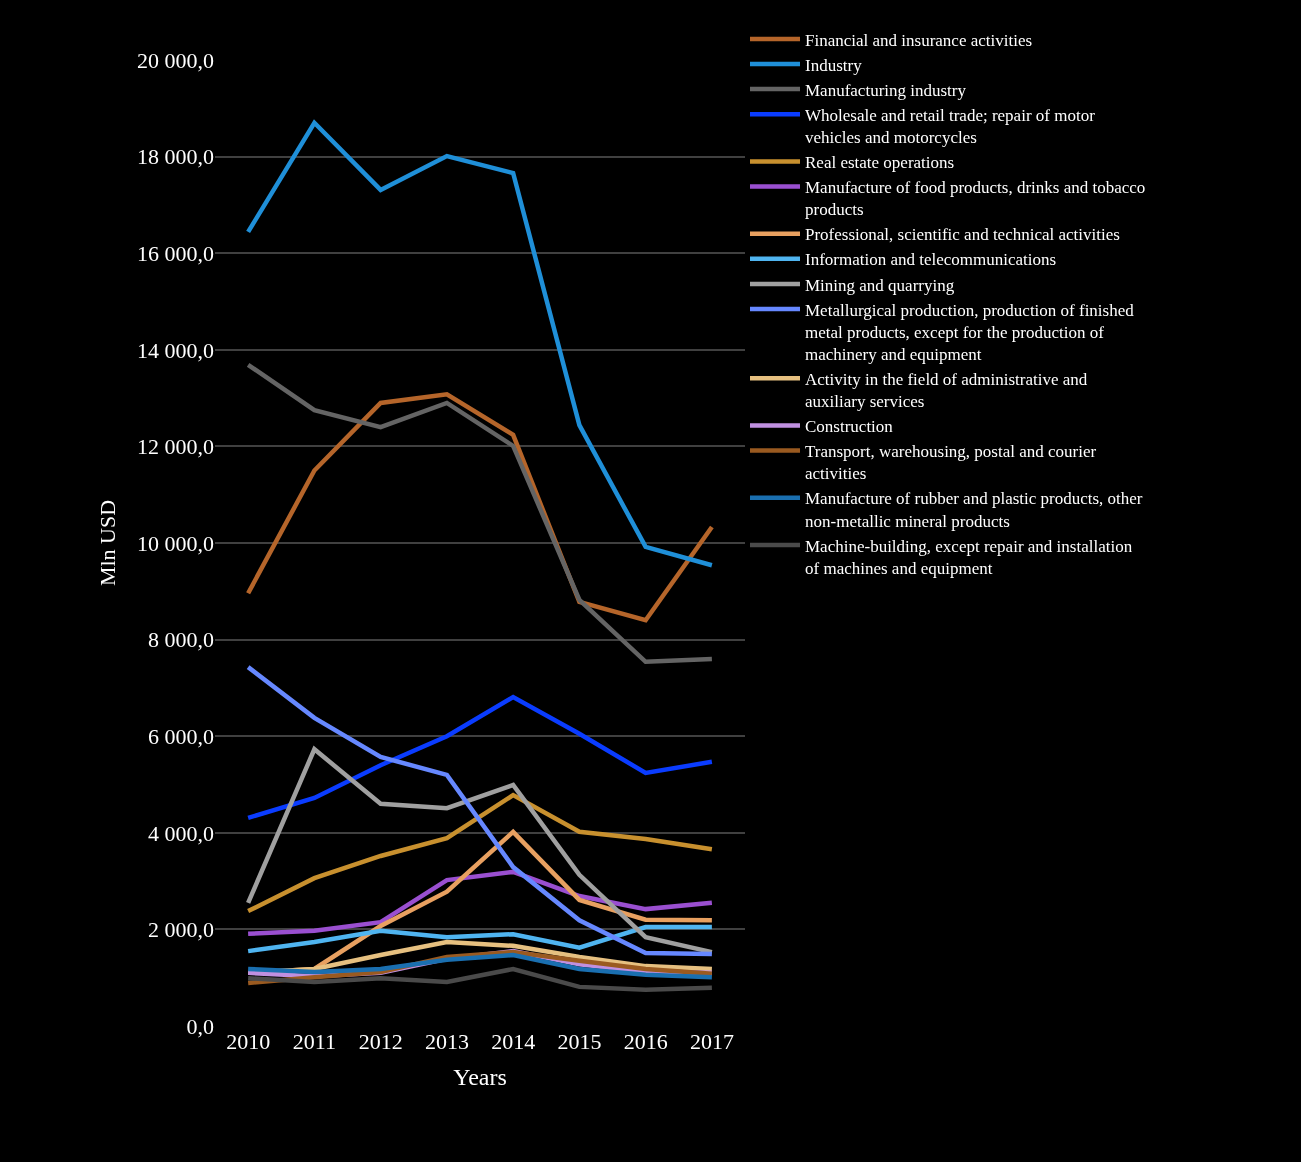 This screenshot has height=1162, width=1301. I want to click on legend-label: Mining and quarrying, so click(880, 285).